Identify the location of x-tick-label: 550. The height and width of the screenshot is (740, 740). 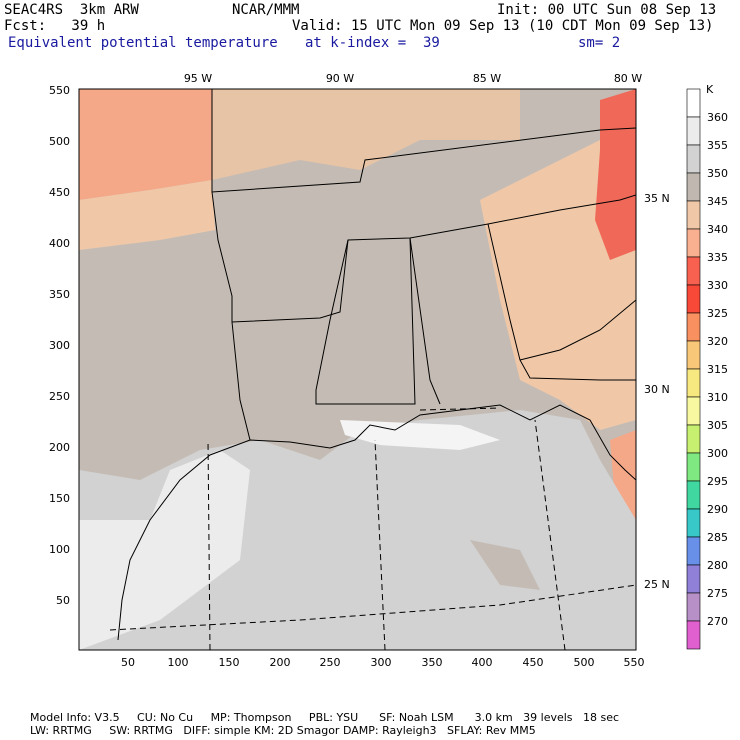
(634, 662).